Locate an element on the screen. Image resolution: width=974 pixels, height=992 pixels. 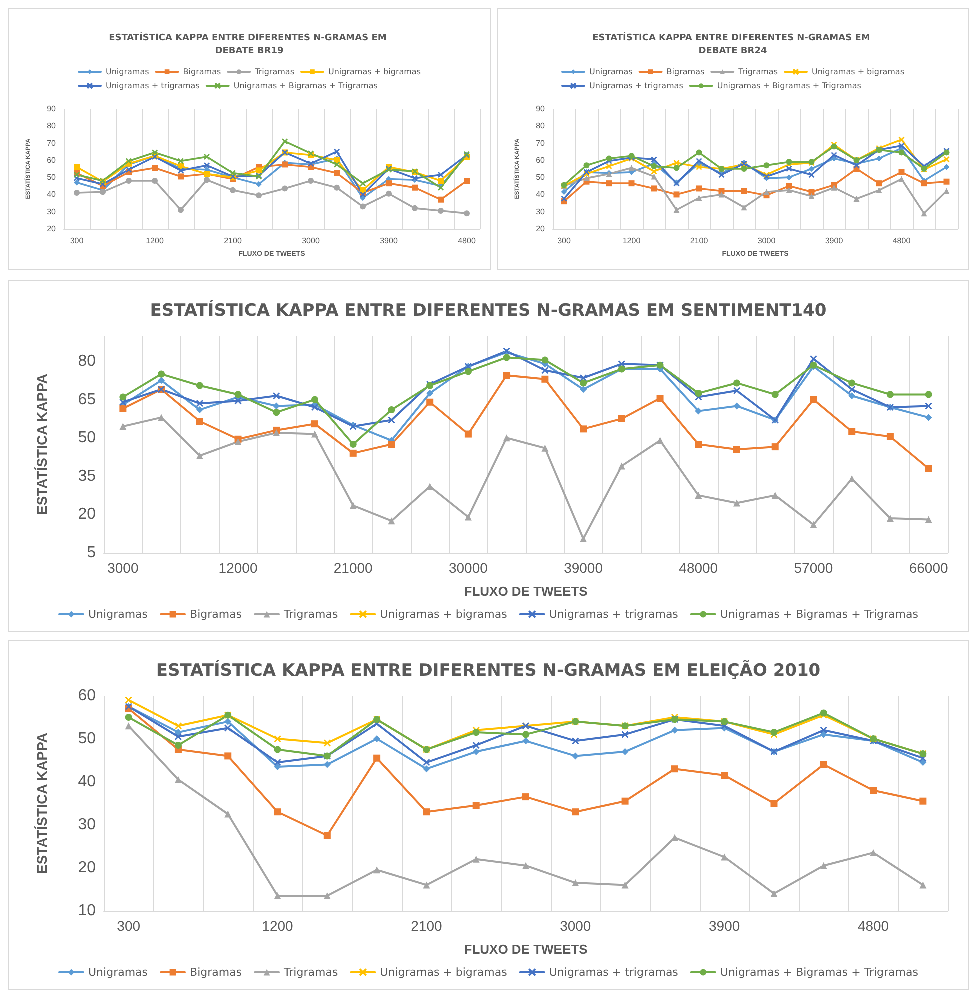
y-tick-label: 5 is located at coordinates (91, 553).